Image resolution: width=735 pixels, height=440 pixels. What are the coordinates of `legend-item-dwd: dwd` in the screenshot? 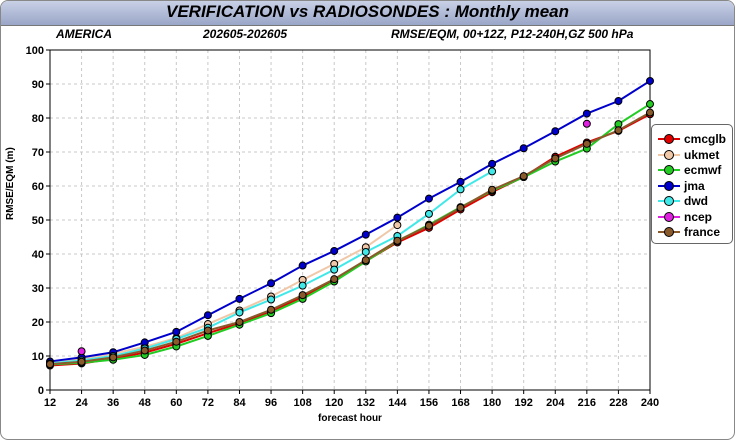 It's located at (692, 201).